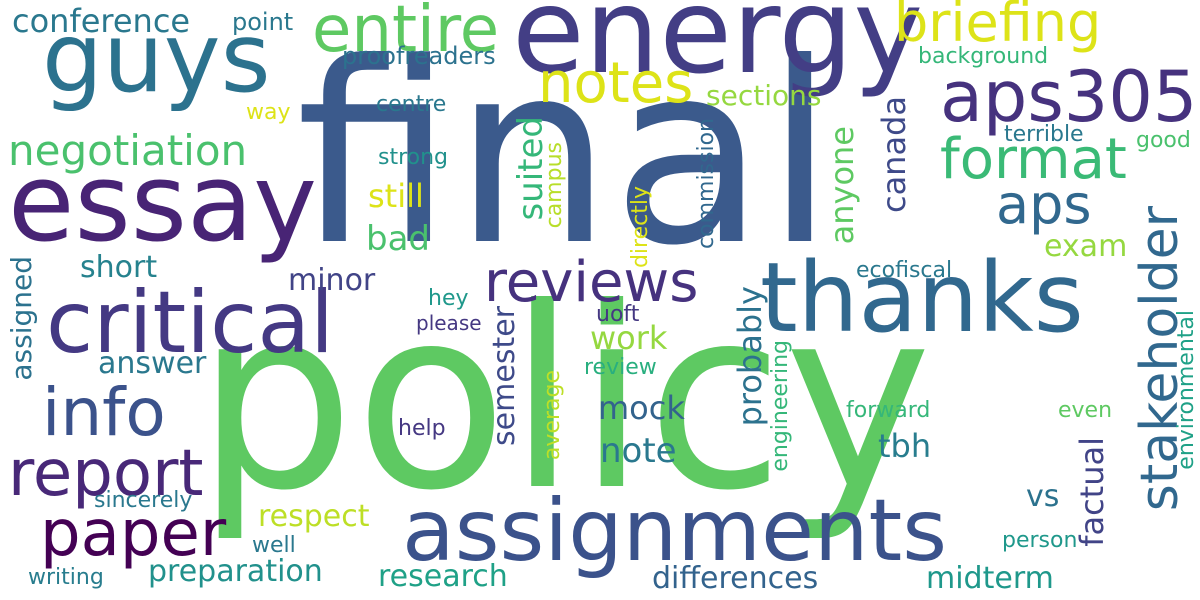 Image resolution: width=1200 pixels, height=600 pixels. Describe the element at coordinates (106, 474) in the screenshot. I see `word-report: report` at that location.